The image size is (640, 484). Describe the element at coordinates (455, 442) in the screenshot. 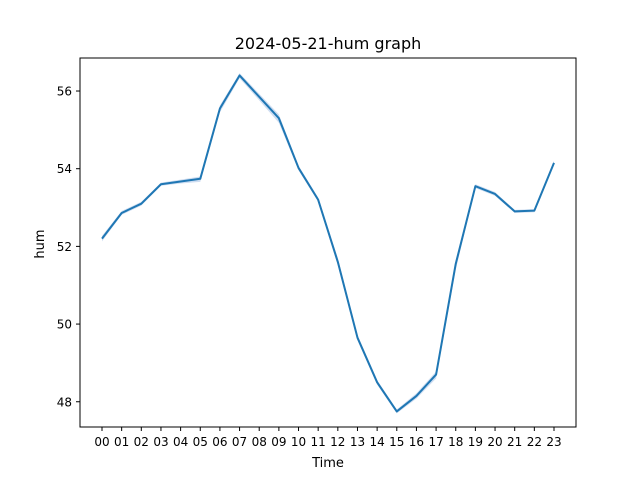

I see `x-tick-label: 18` at that location.